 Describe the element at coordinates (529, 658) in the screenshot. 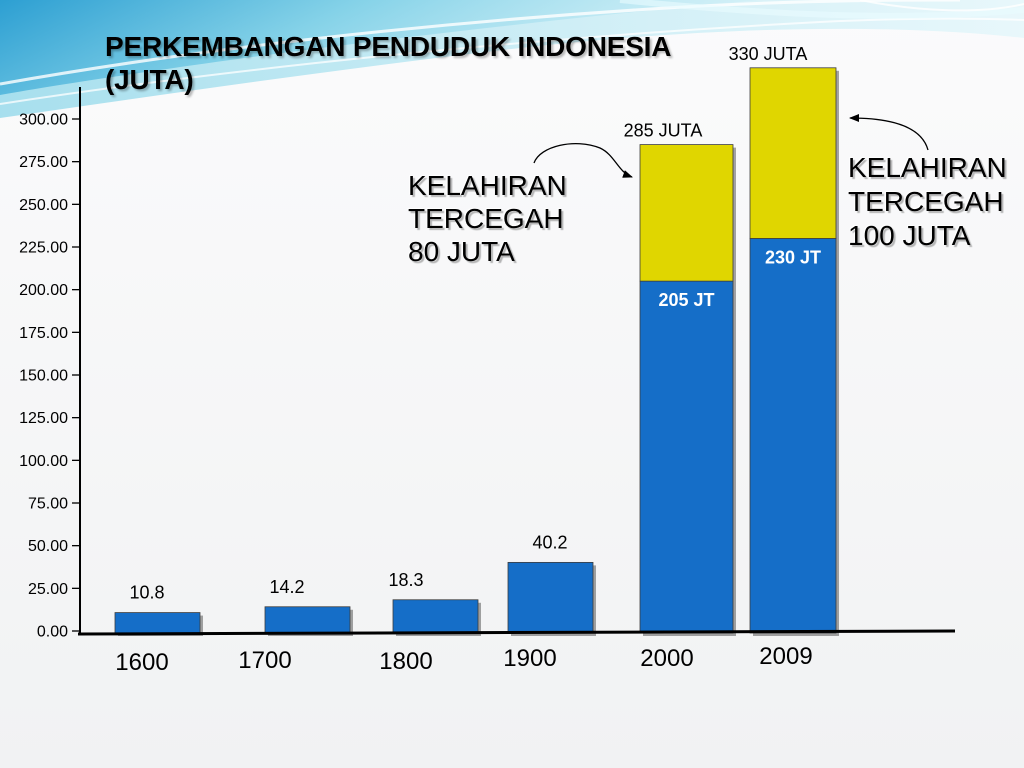

I see `x-category-label: 1900` at that location.